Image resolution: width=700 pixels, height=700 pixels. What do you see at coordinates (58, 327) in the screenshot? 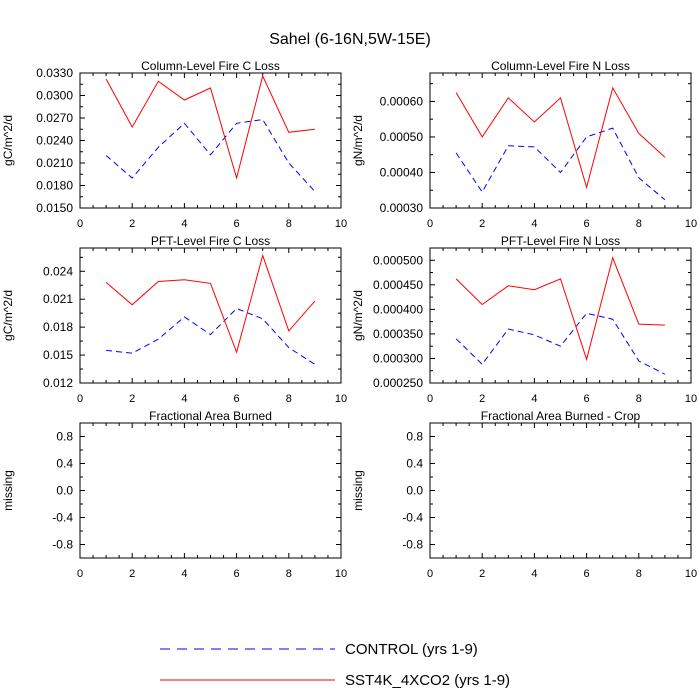
I see `y-tick-label: 0.018` at bounding box center [58, 327].